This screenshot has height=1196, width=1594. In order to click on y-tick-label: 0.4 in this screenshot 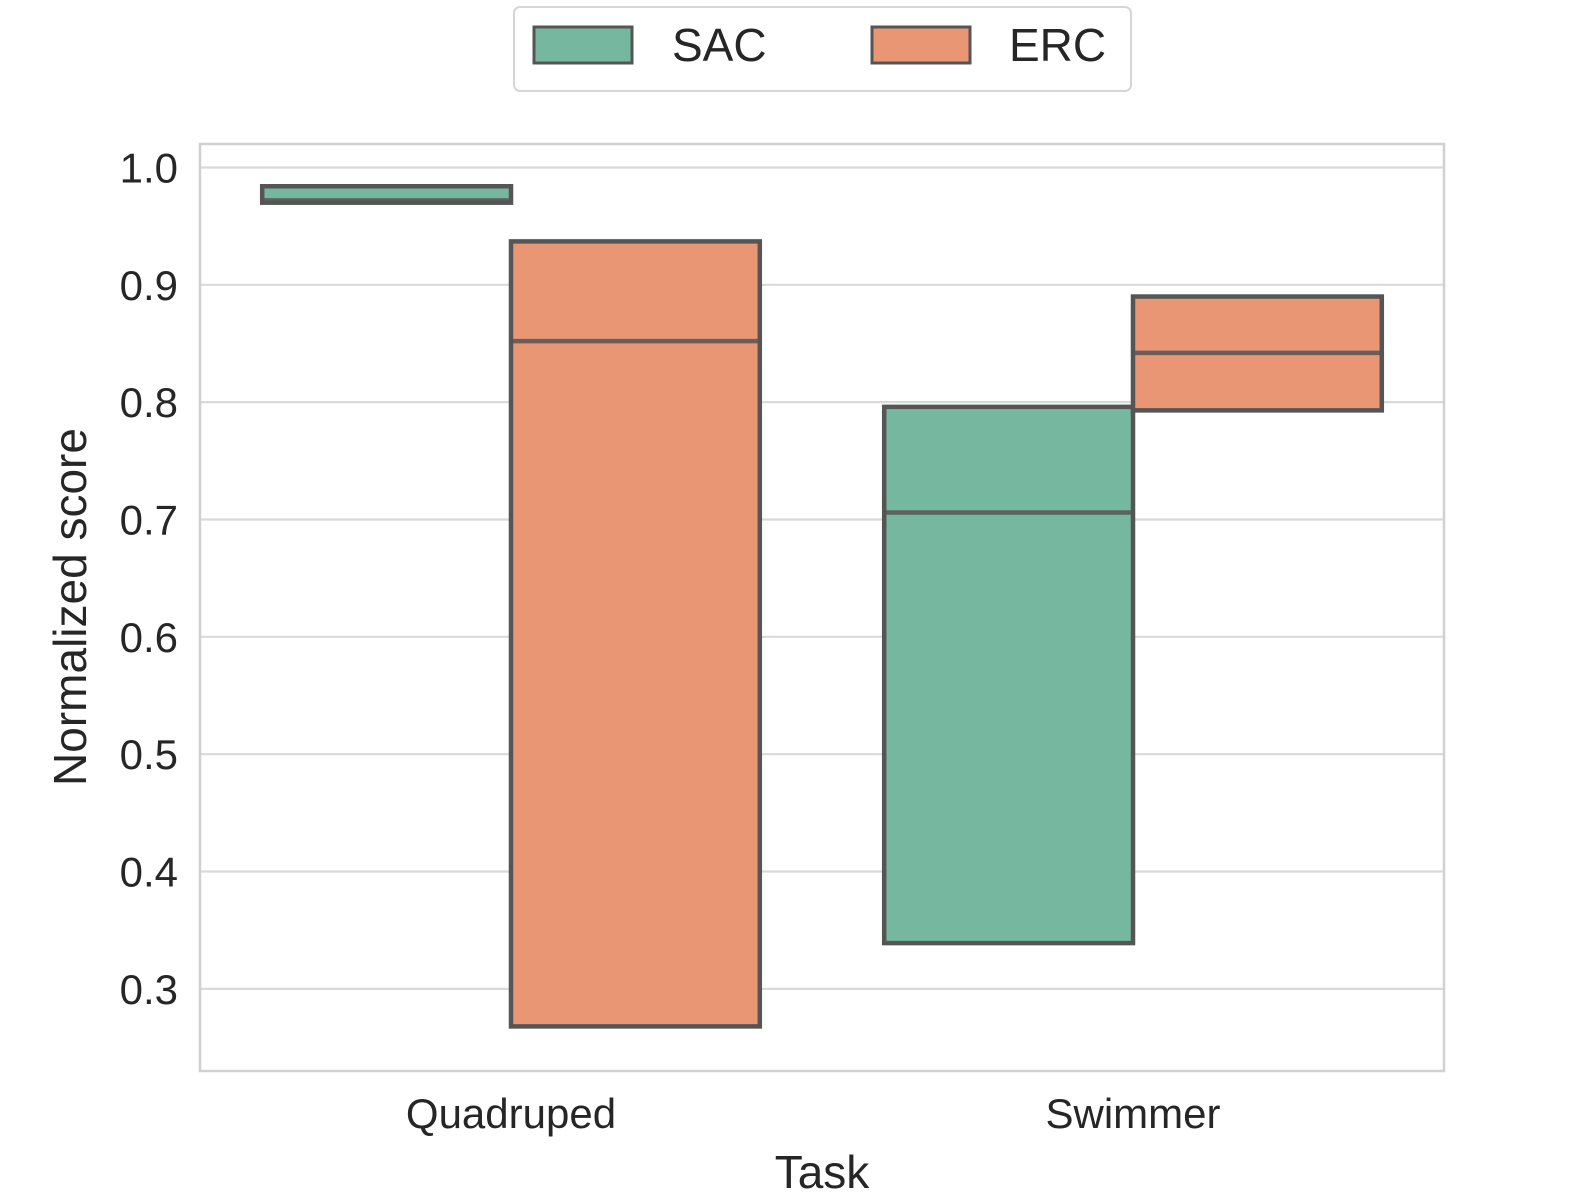, I will do `click(149, 872)`.